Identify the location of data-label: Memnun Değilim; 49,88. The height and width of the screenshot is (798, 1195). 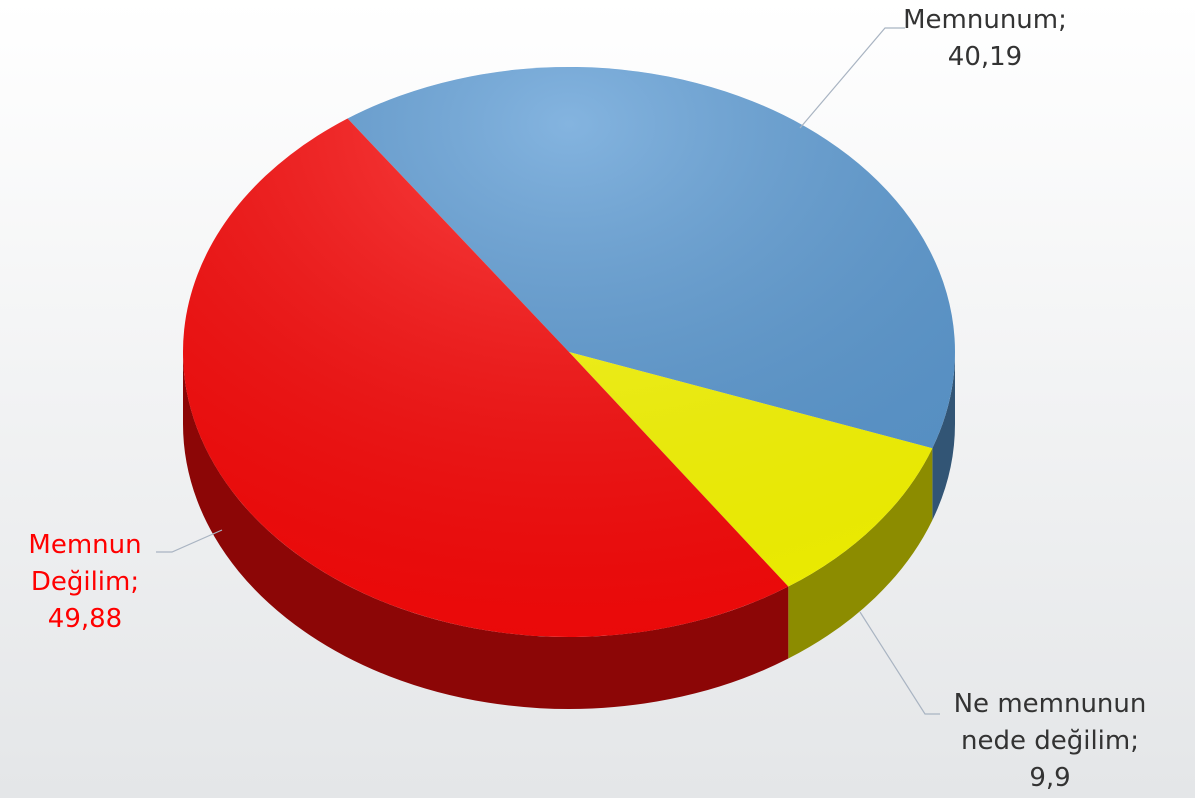
(85, 582).